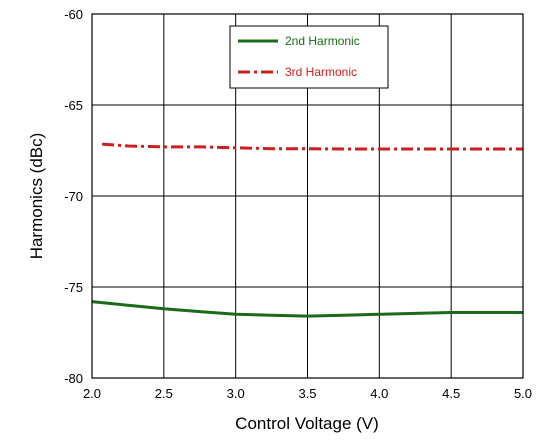  What do you see at coordinates (451, 393) in the screenshot?
I see `x-tick-label: 4.5` at bounding box center [451, 393].